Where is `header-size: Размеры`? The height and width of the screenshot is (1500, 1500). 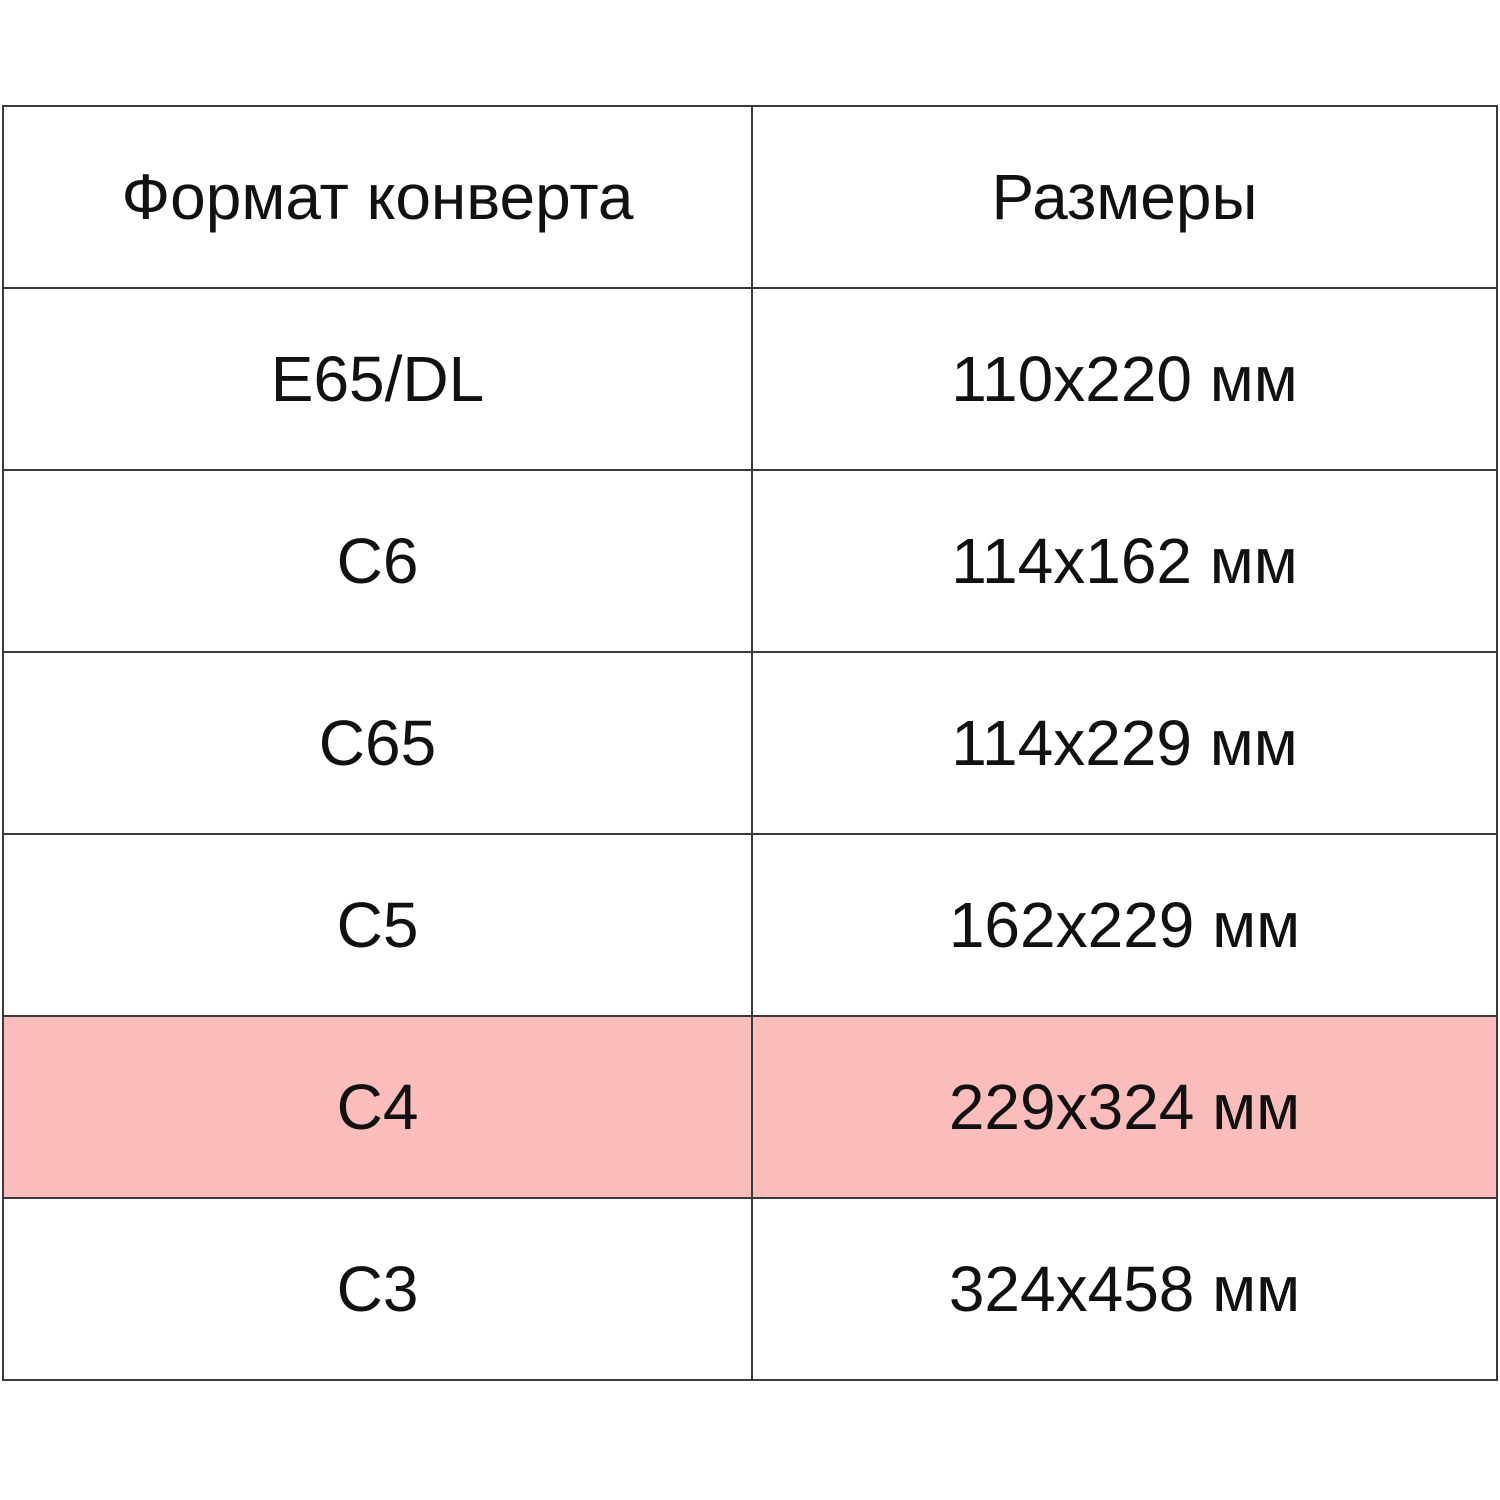 header-size: Размеры is located at coordinates (1124, 197).